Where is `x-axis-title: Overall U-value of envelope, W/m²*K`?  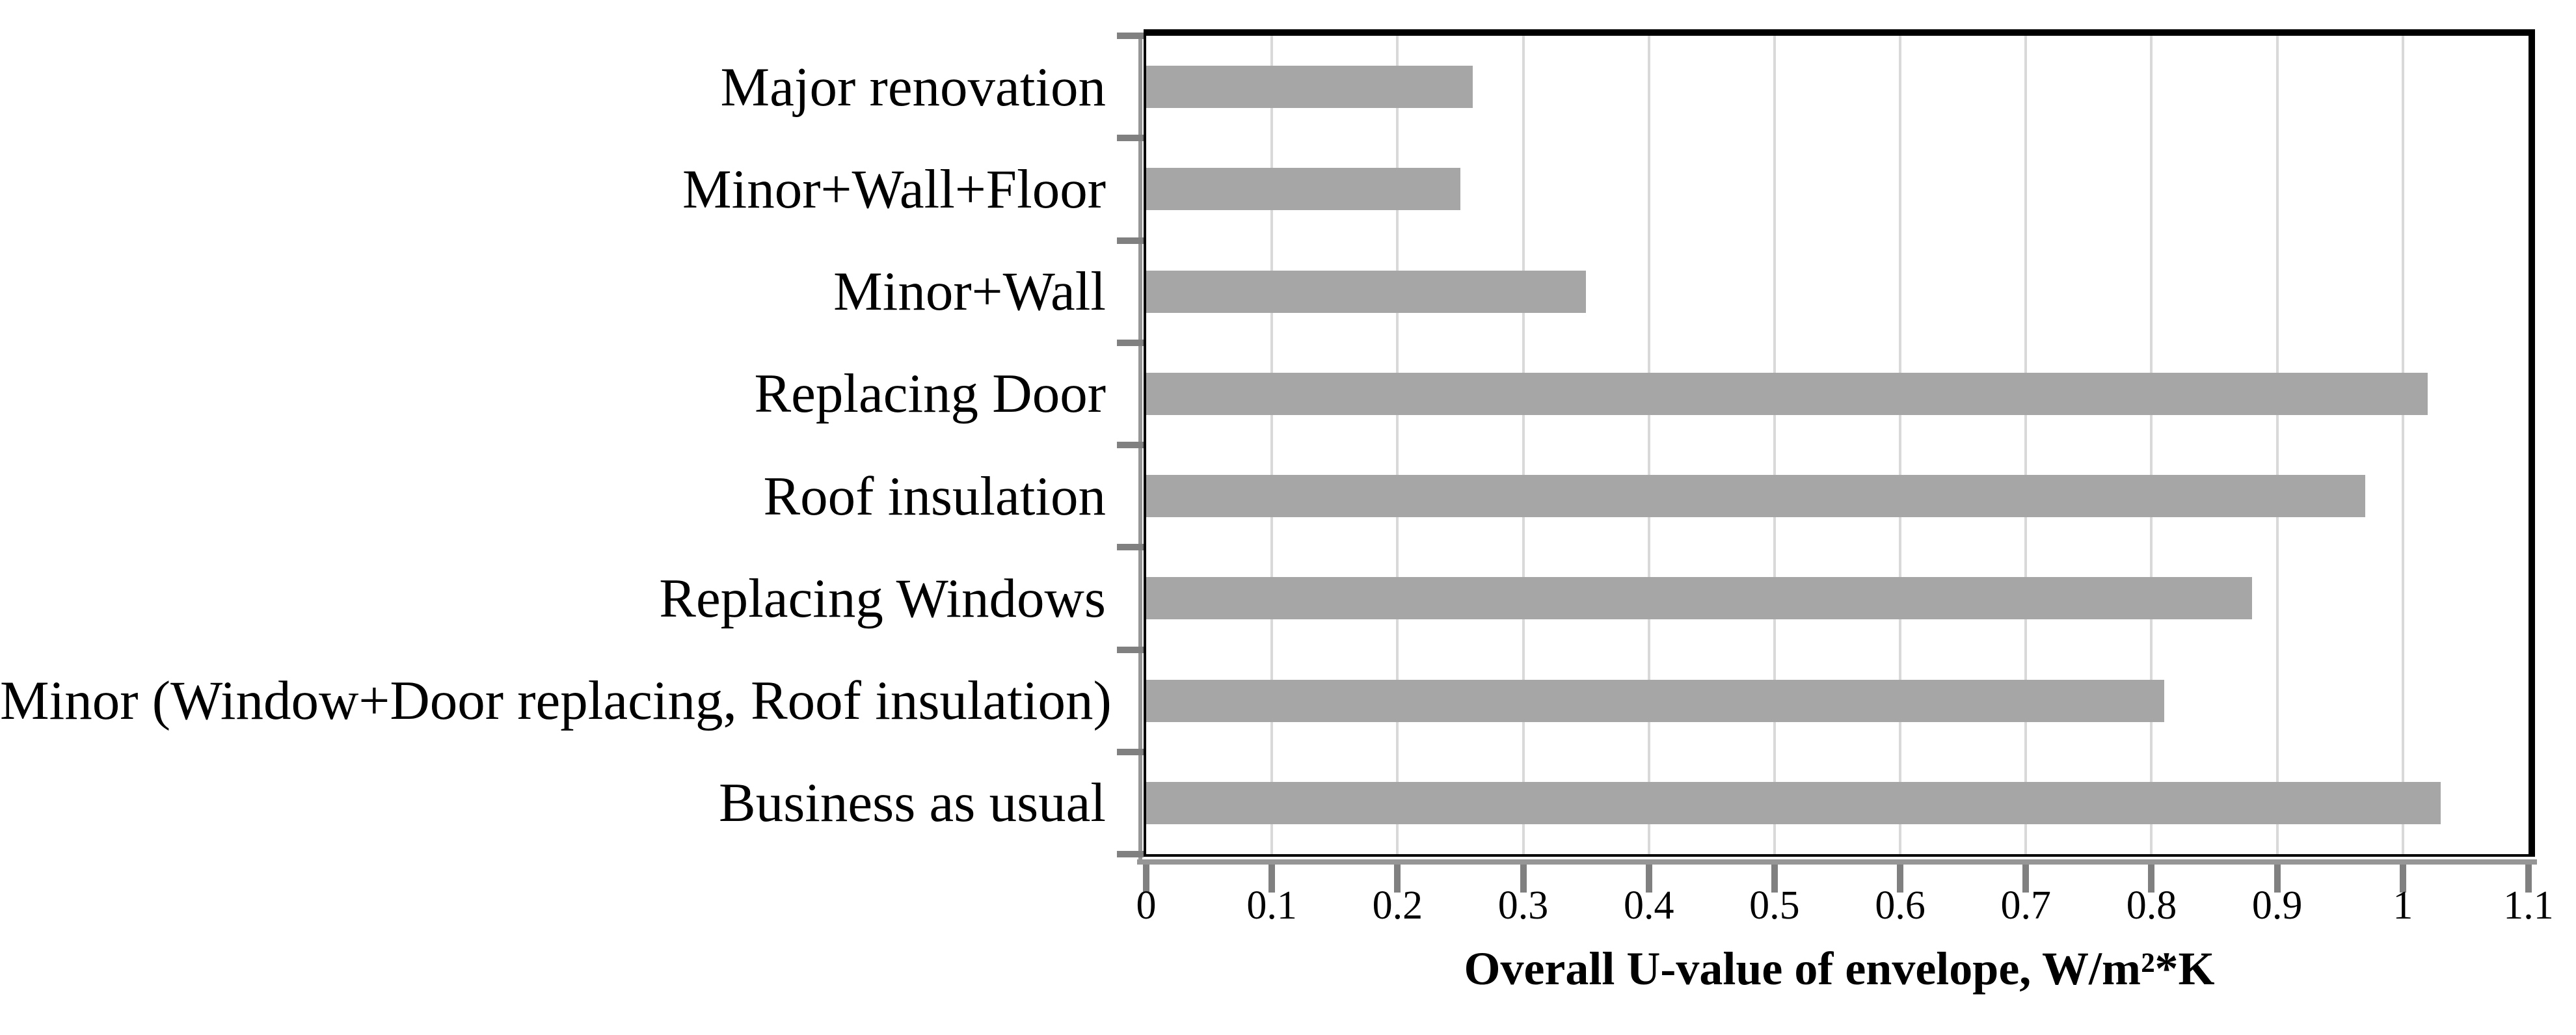 x-axis-title: Overall U-value of envelope, W/m²*K is located at coordinates (1839, 969).